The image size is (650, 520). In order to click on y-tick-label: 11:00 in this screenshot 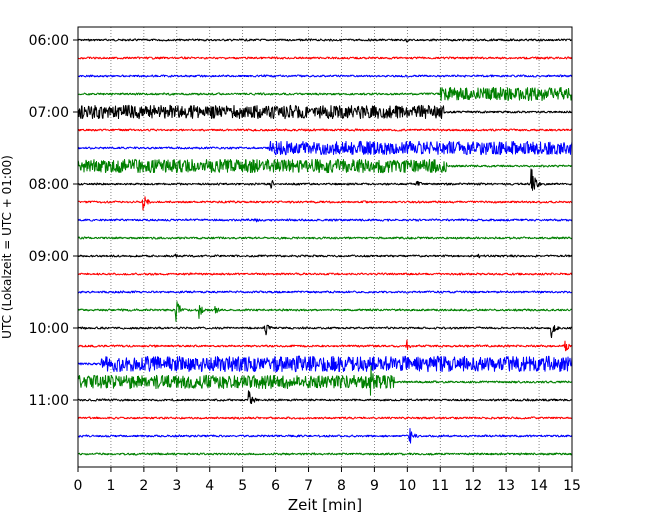, I will do `click(49, 401)`.